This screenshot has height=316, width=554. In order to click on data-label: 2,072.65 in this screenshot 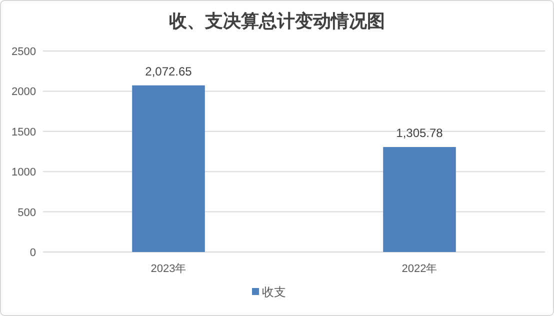, I will do `click(168, 71)`.